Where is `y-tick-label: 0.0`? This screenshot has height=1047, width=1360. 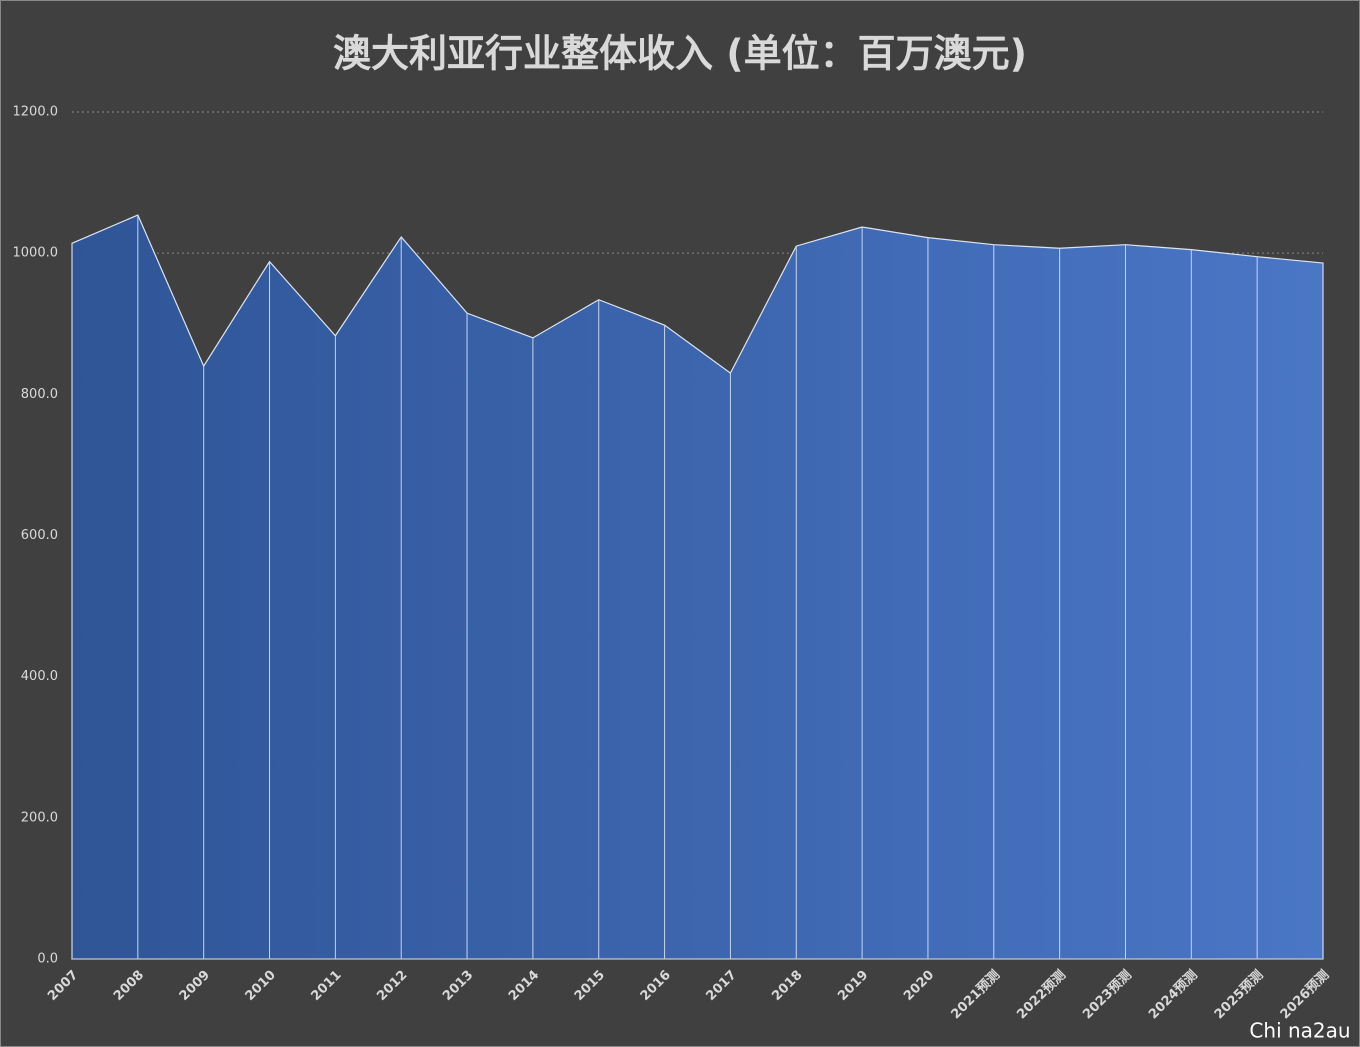 y-tick-label: 0.0 is located at coordinates (47, 959).